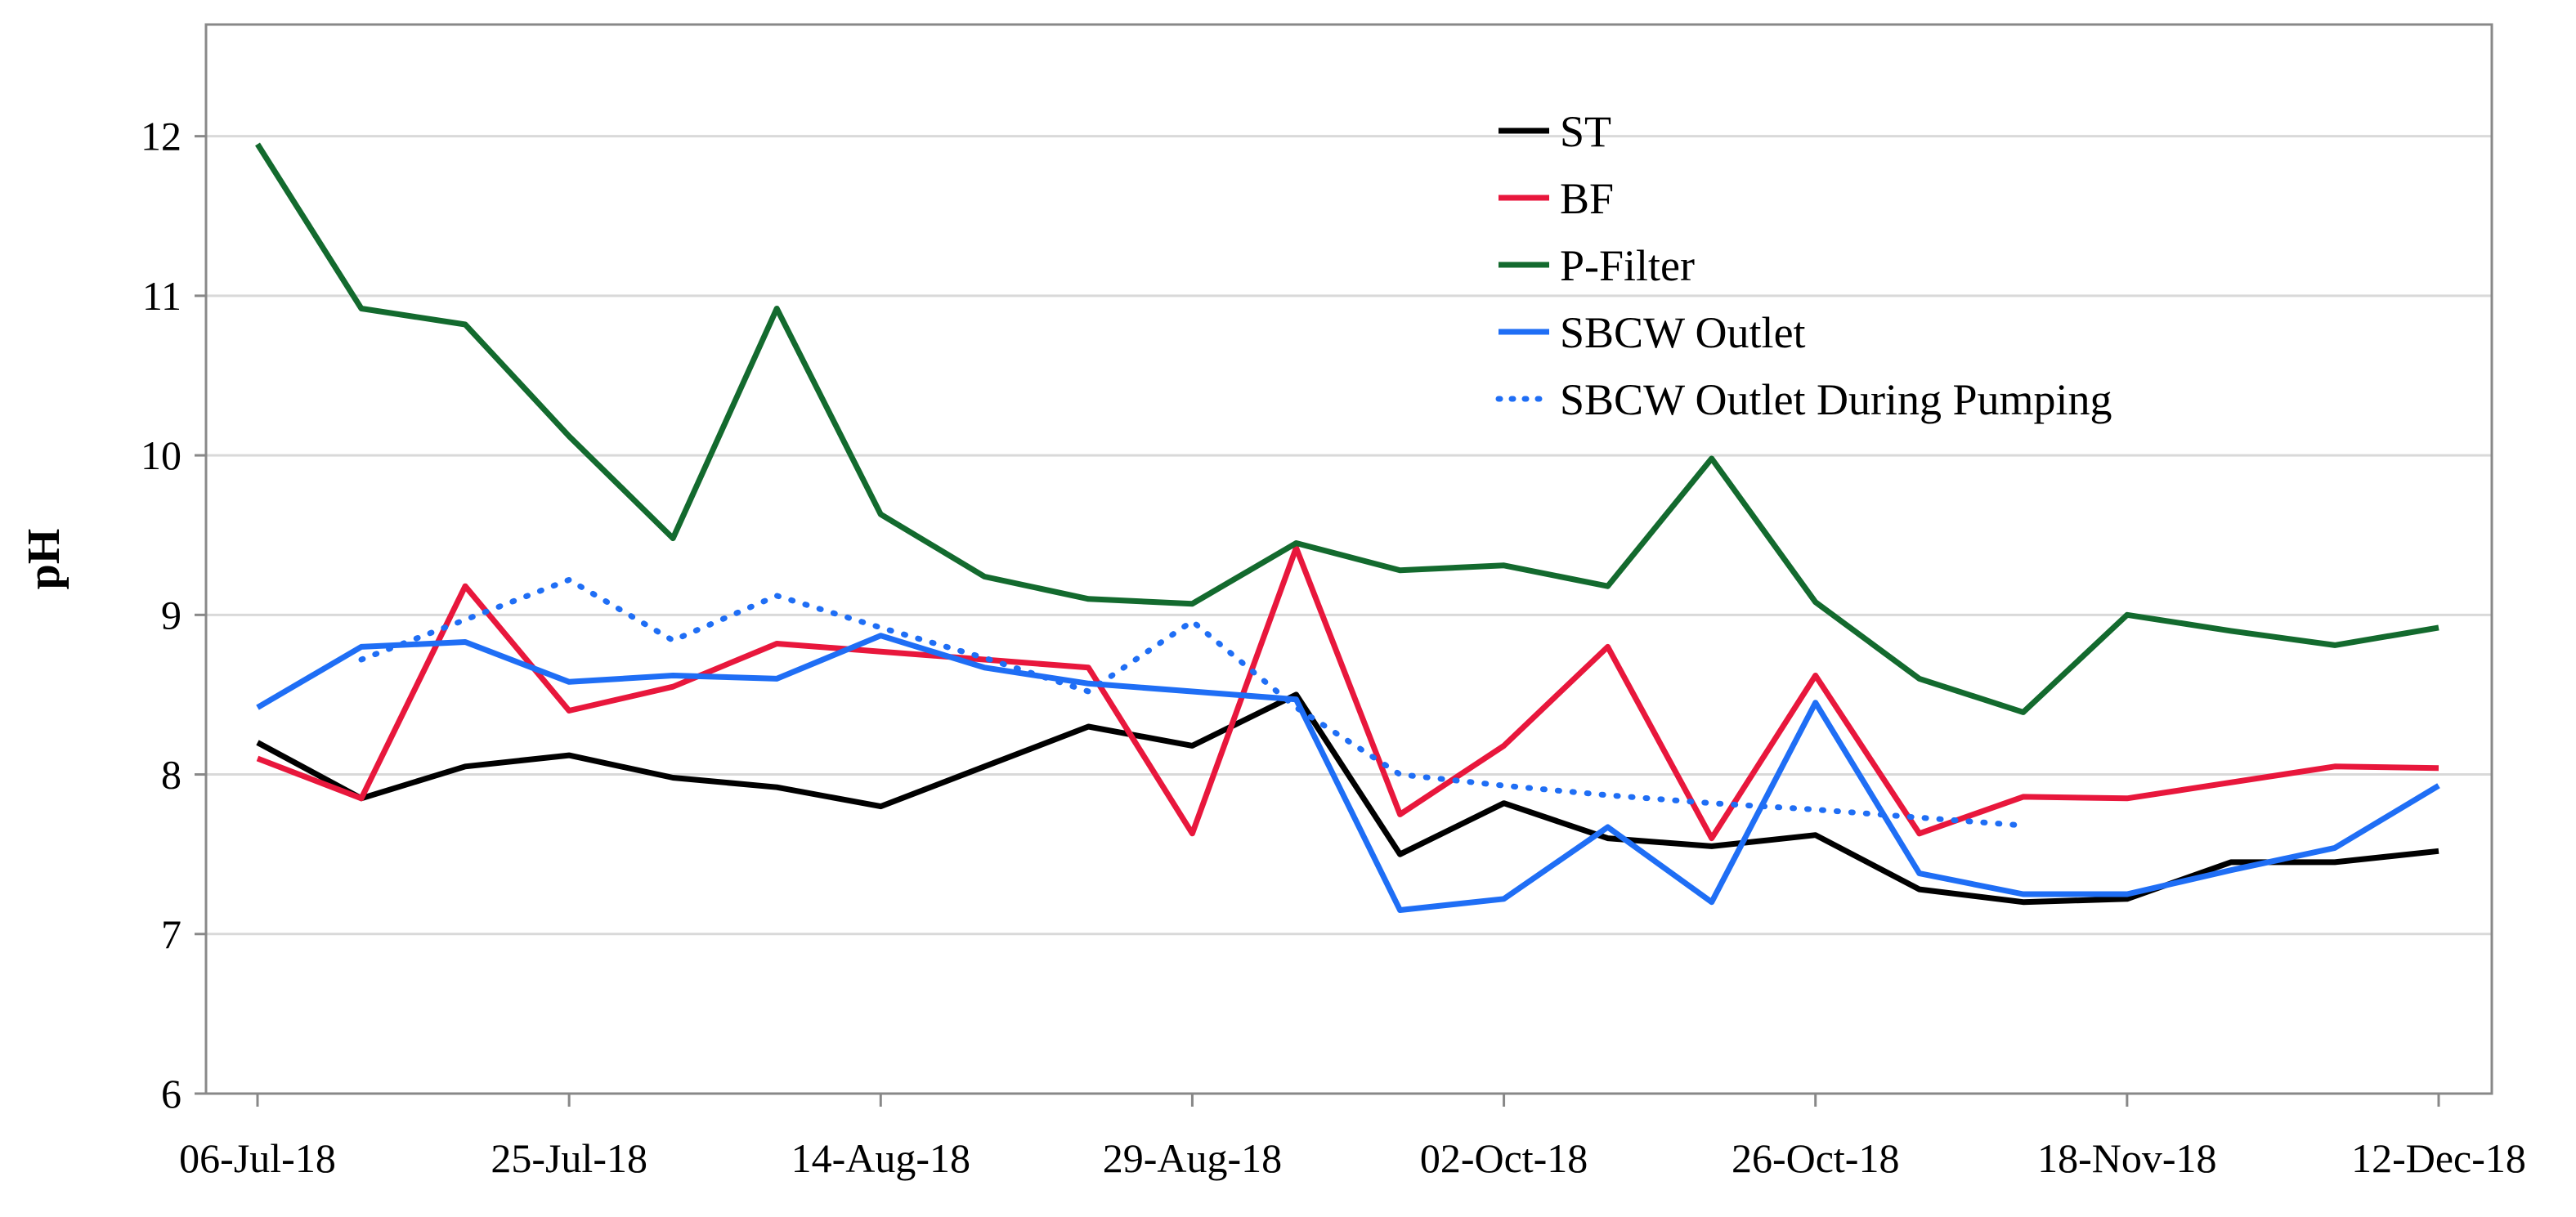 This screenshot has height=1217, width=2576. Describe the element at coordinates (171, 1093) in the screenshot. I see `y-tick-label: 6` at that location.